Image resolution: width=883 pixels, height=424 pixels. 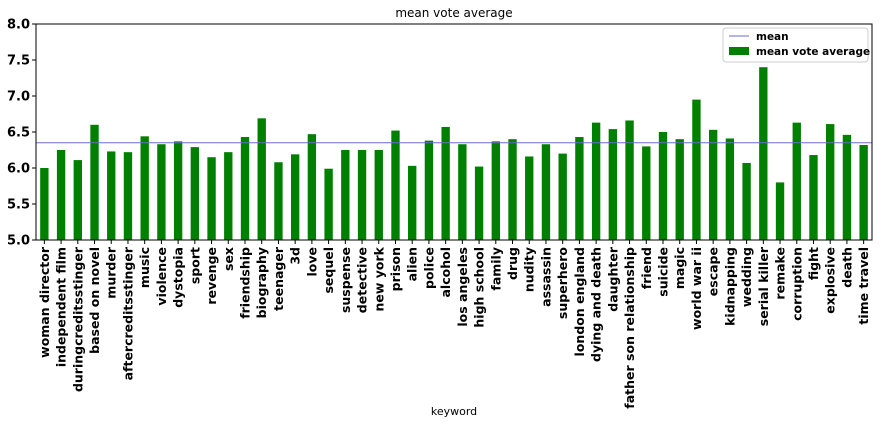 I want to click on bar-superhero, so click(x=562, y=196).